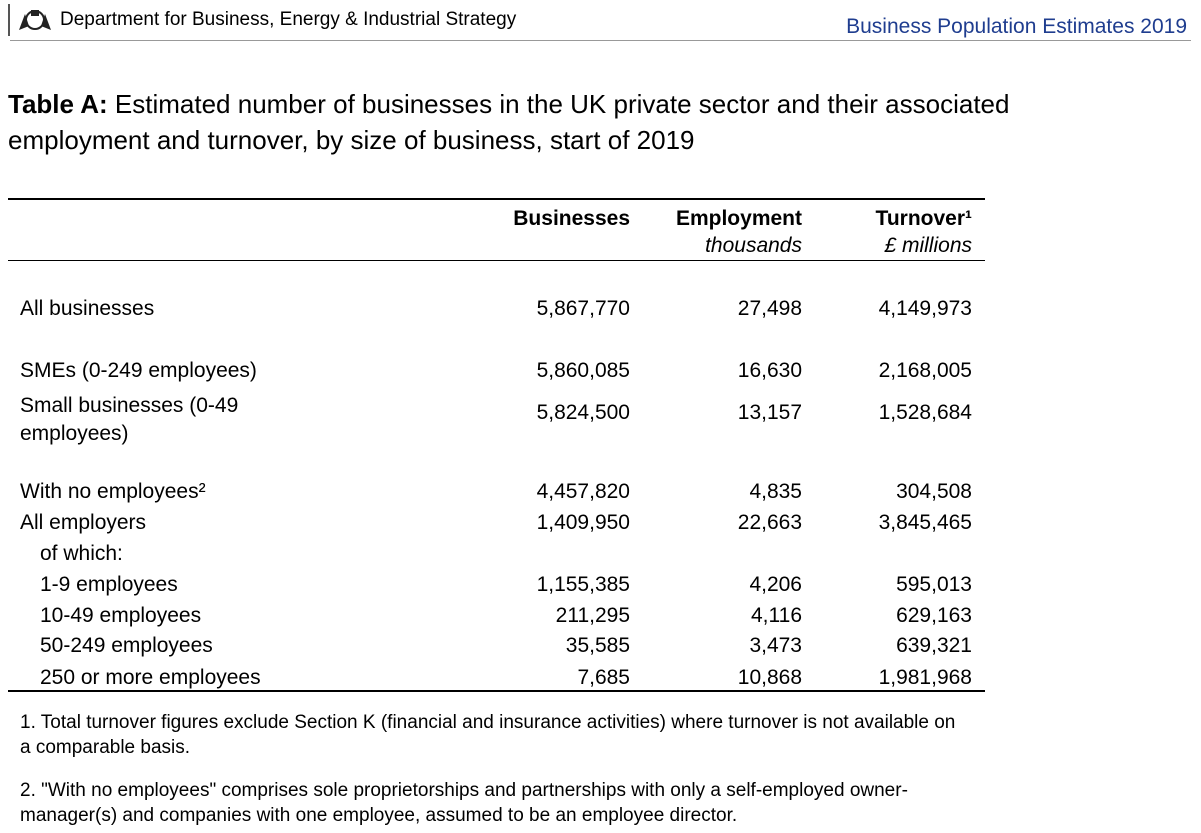  Describe the element at coordinates (113, 491) in the screenshot. I see `row-label: With no employees²` at that location.